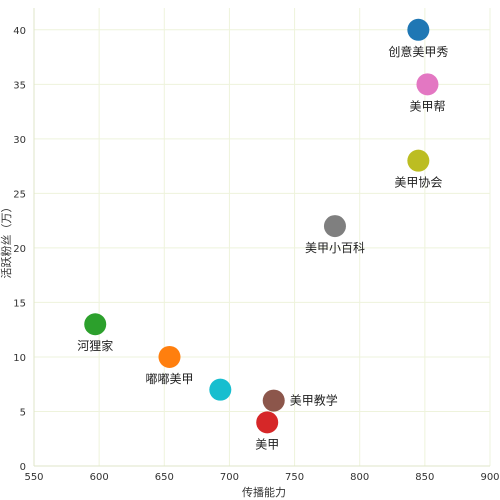 The width and height of the screenshot is (500, 500). Describe the element at coordinates (19, 358) in the screenshot. I see `y-tick-label: 10` at that location.